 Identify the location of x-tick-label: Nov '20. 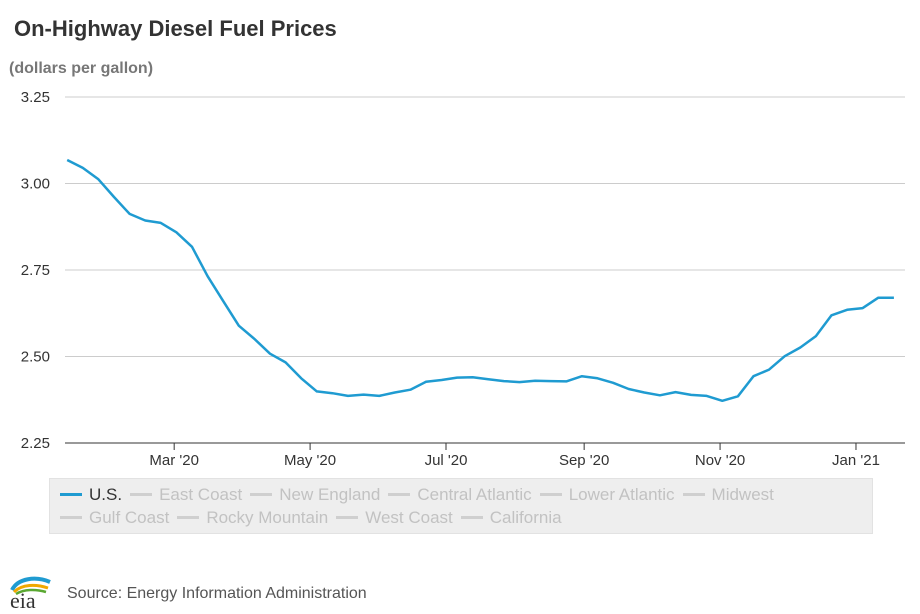
(720, 460).